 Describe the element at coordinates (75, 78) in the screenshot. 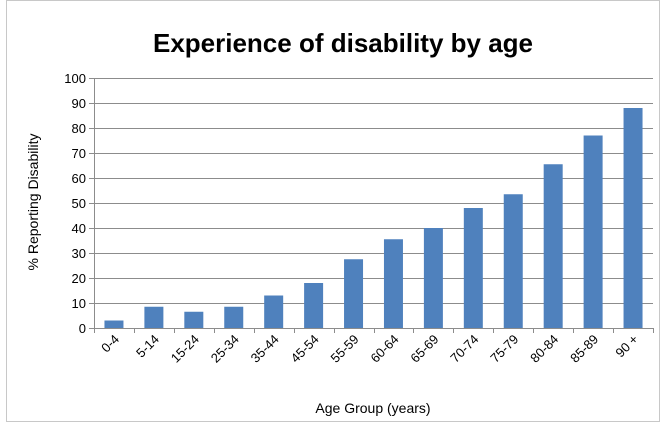

I see `y-tick-label: 100` at that location.